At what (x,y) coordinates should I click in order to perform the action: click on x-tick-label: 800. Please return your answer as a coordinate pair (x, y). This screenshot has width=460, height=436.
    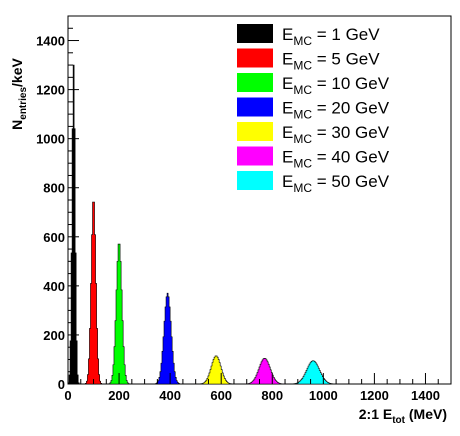
    Looking at the image, I should click on (272, 395).